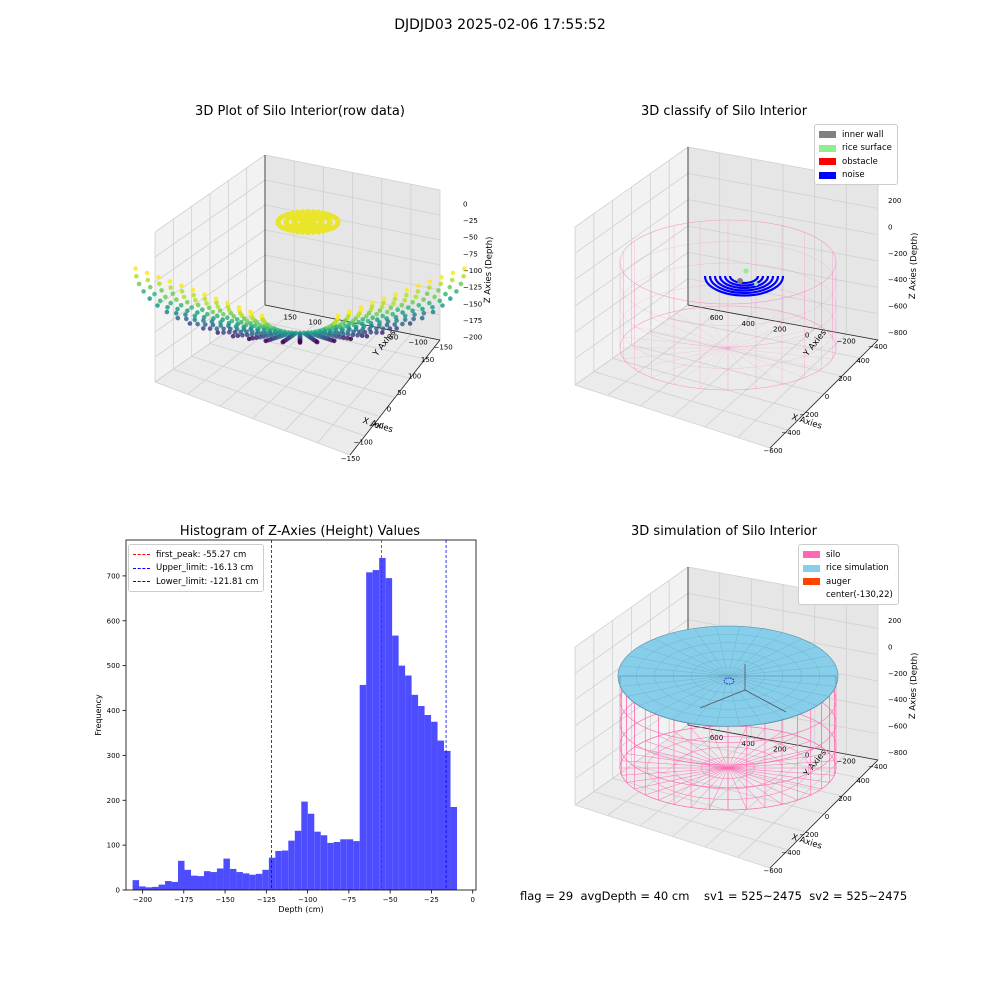 Image resolution: width=1000 pixels, height=1000 pixels. I want to click on raw3d-y-tick-label: 100, so click(315, 323).